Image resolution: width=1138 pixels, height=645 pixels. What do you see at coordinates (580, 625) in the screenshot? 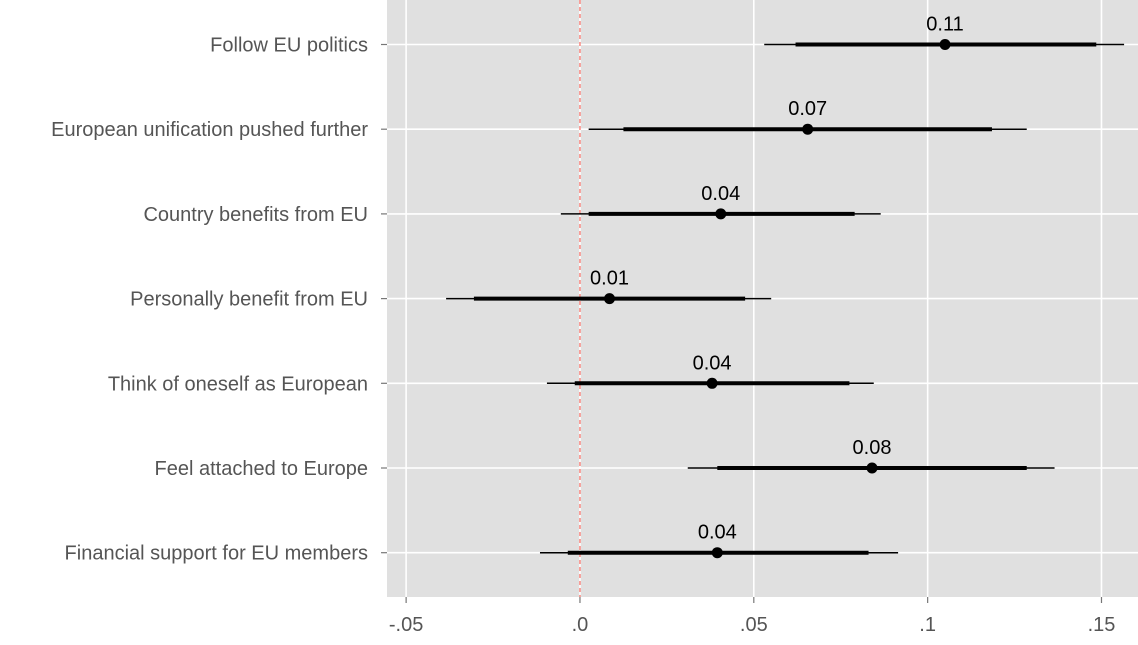
I see `x-tick-label: .0` at bounding box center [580, 625].